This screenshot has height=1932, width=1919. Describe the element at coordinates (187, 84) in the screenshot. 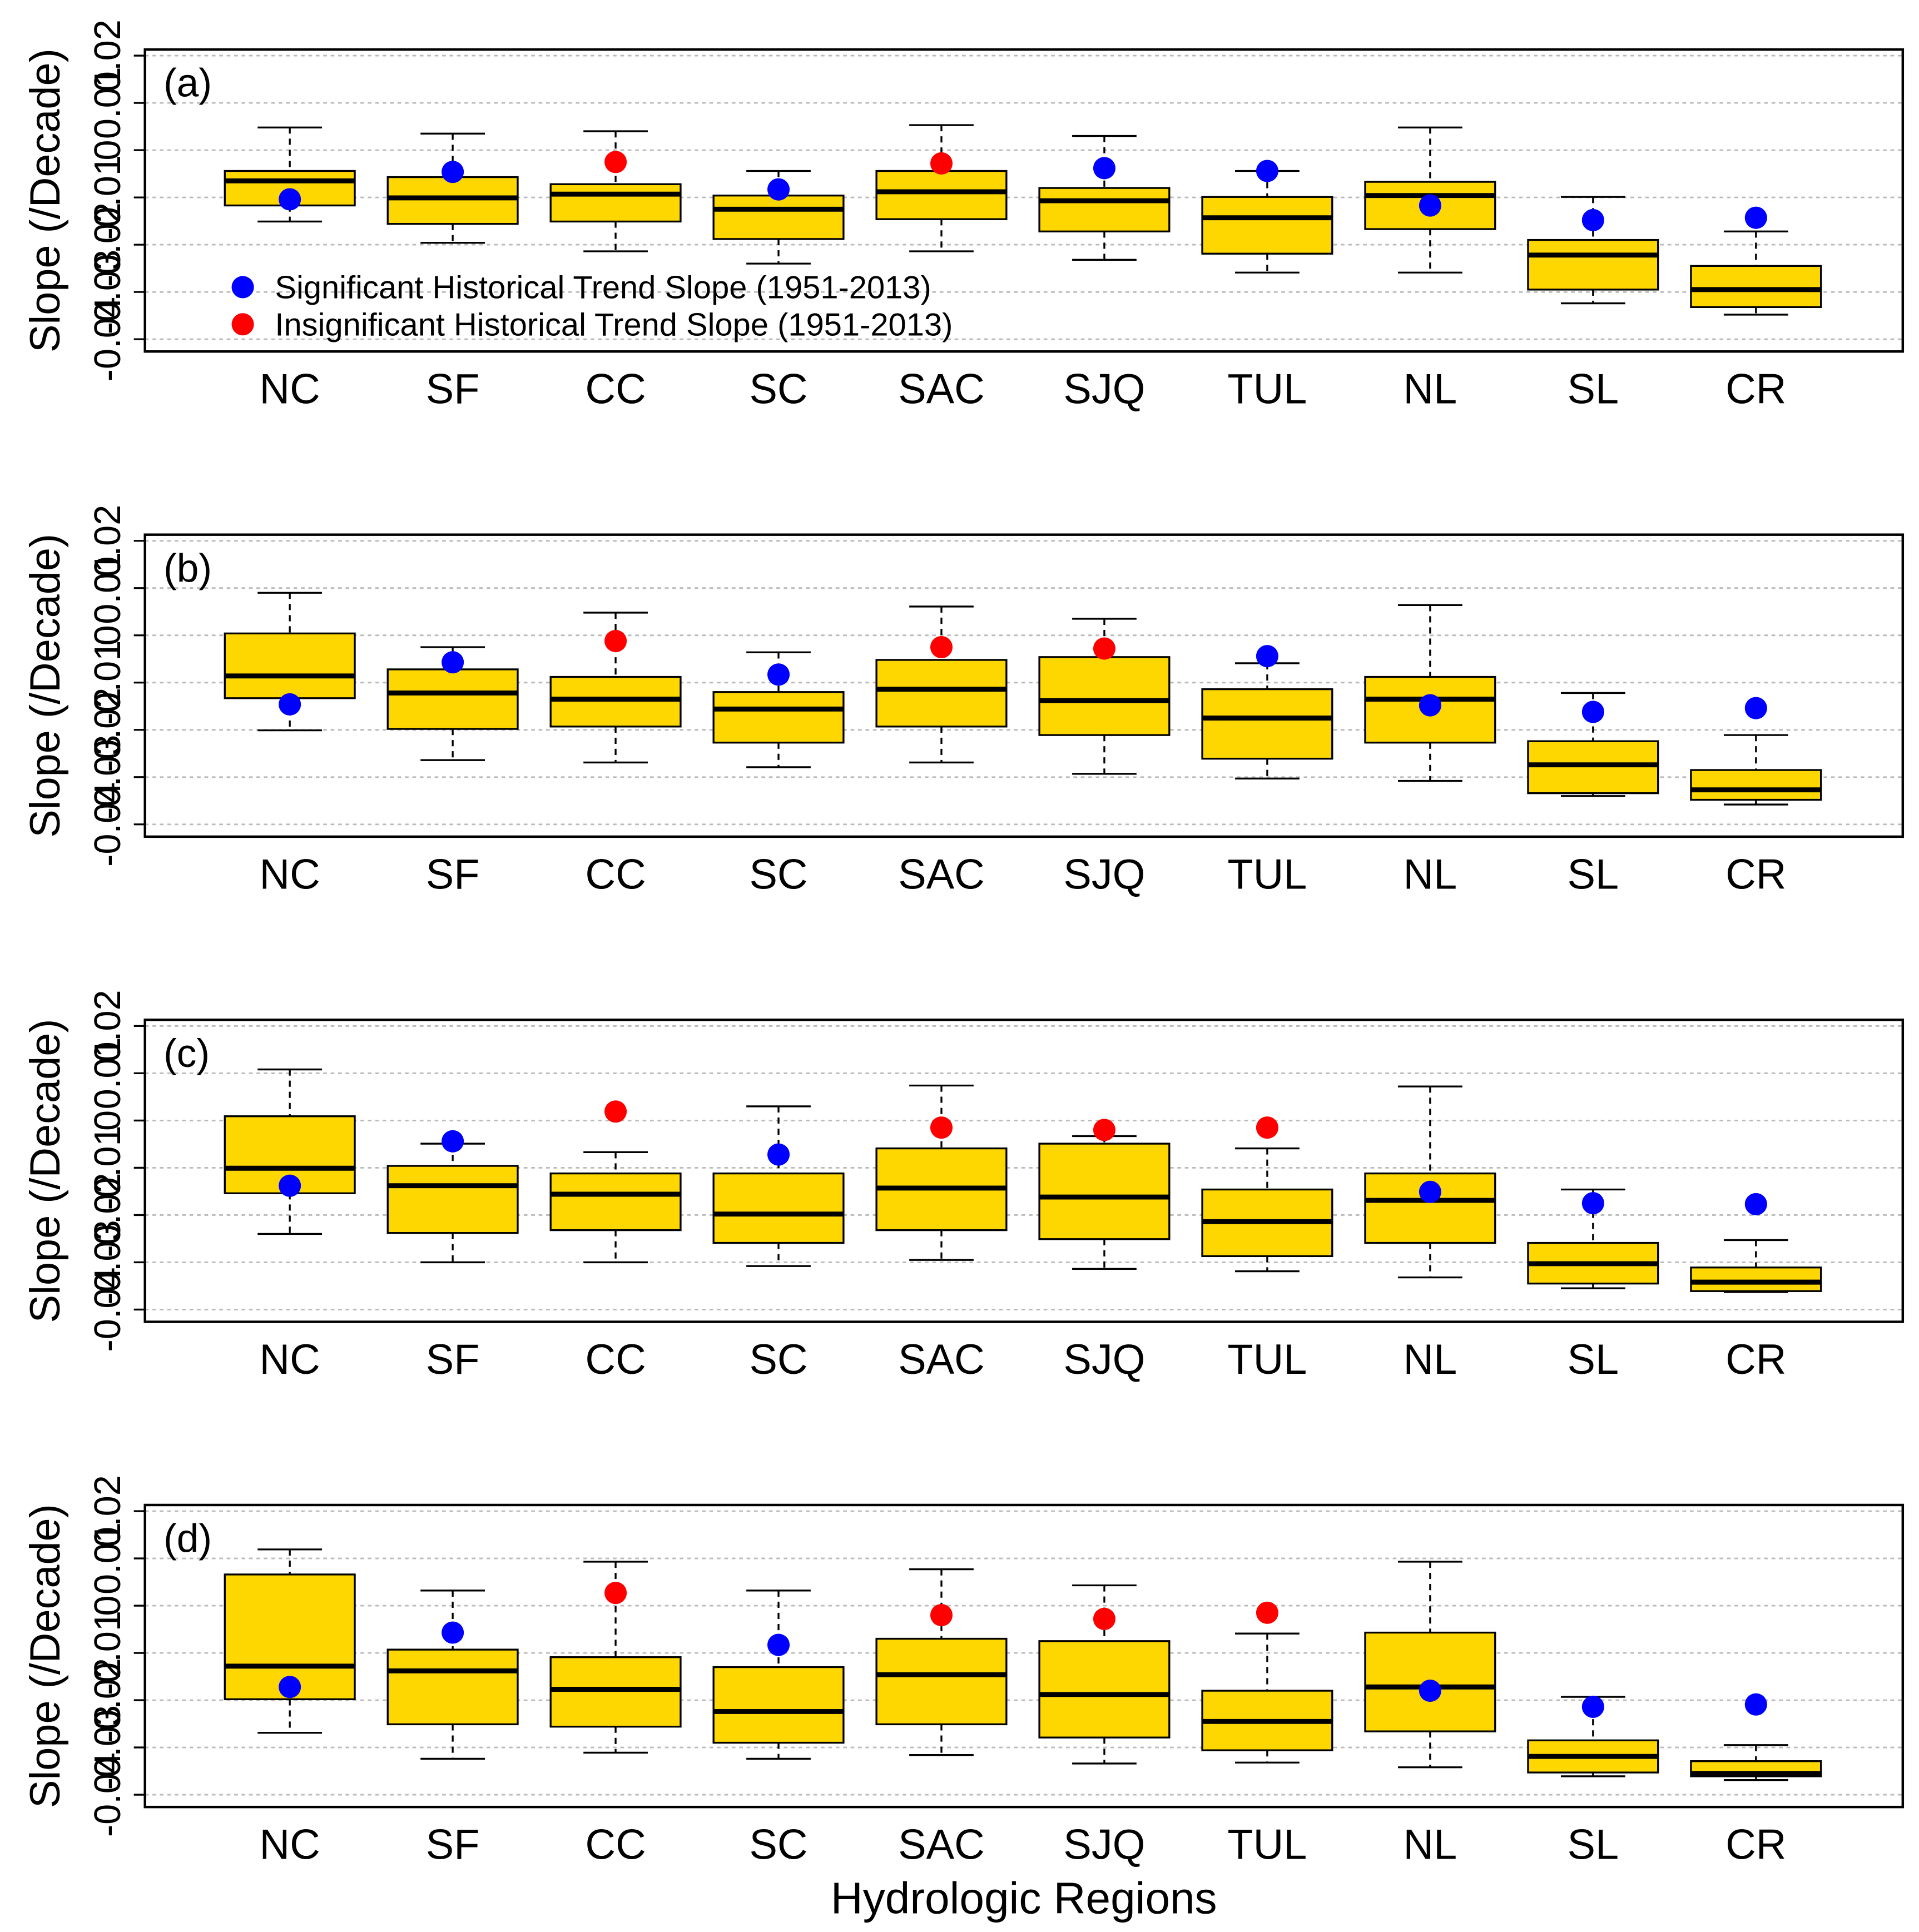

I see `panel-label: (a)` at that location.